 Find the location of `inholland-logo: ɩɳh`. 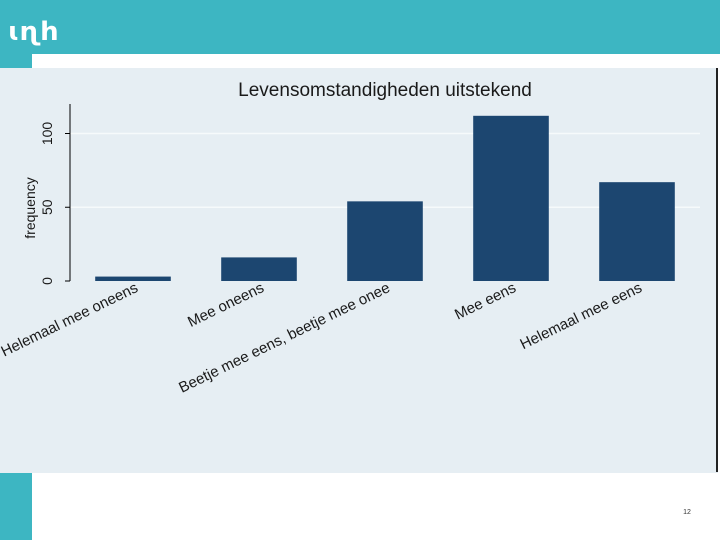

inholland-logo: ɩɳh is located at coordinates (33, 31).